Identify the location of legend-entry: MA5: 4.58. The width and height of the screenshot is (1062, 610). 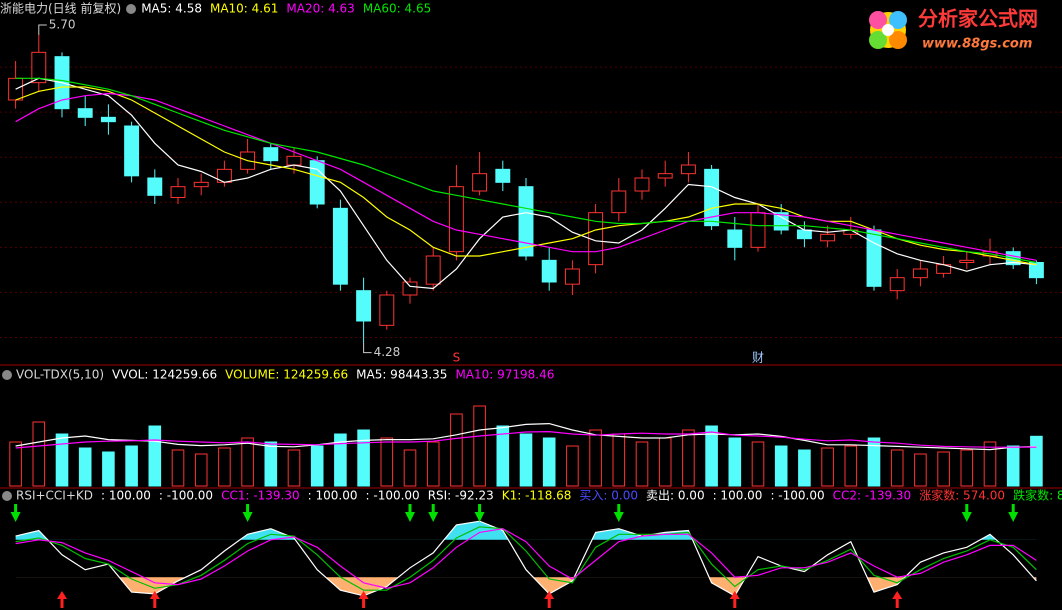
(171, 9).